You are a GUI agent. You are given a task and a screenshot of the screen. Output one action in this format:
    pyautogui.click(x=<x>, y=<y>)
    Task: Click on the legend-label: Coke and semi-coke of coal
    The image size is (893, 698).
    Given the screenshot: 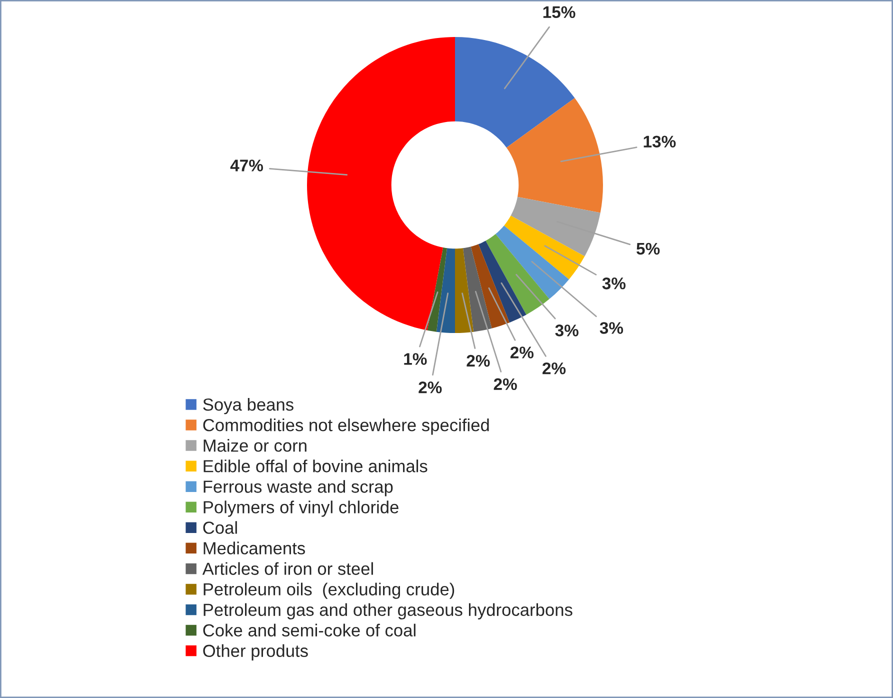 What is the action you would take?
    pyautogui.click(x=309, y=630)
    